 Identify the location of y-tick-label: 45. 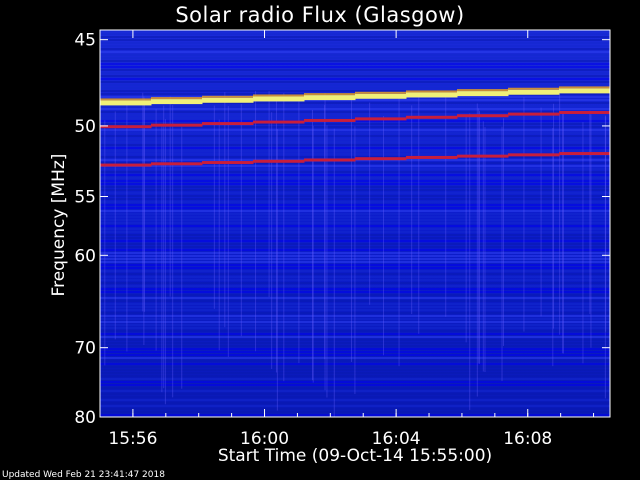
(85, 41).